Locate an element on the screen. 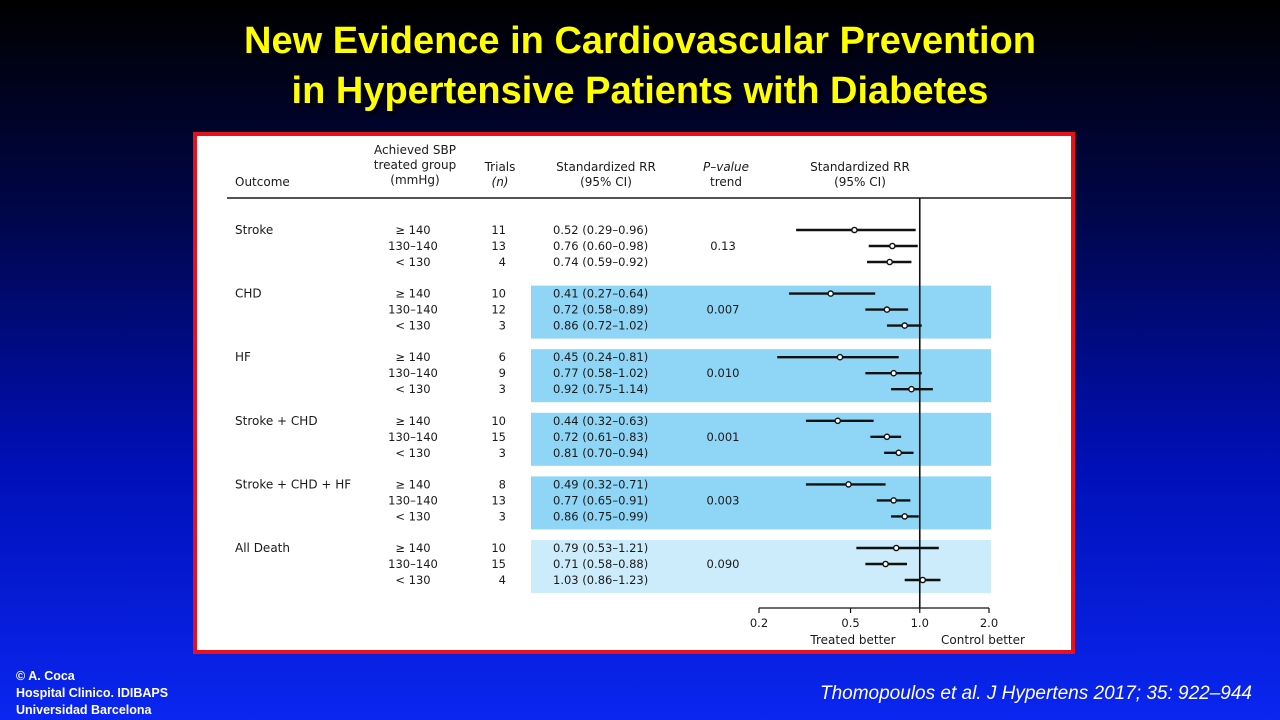  x-tick-label: 1.0 is located at coordinates (920, 623).